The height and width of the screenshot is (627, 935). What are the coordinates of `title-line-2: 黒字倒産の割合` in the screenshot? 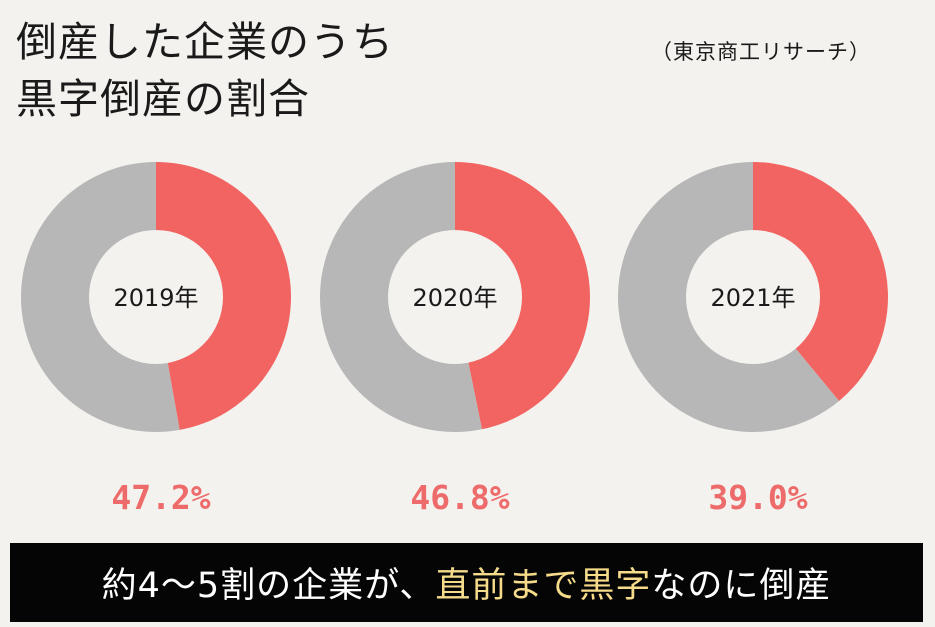 It's located at (163, 99).